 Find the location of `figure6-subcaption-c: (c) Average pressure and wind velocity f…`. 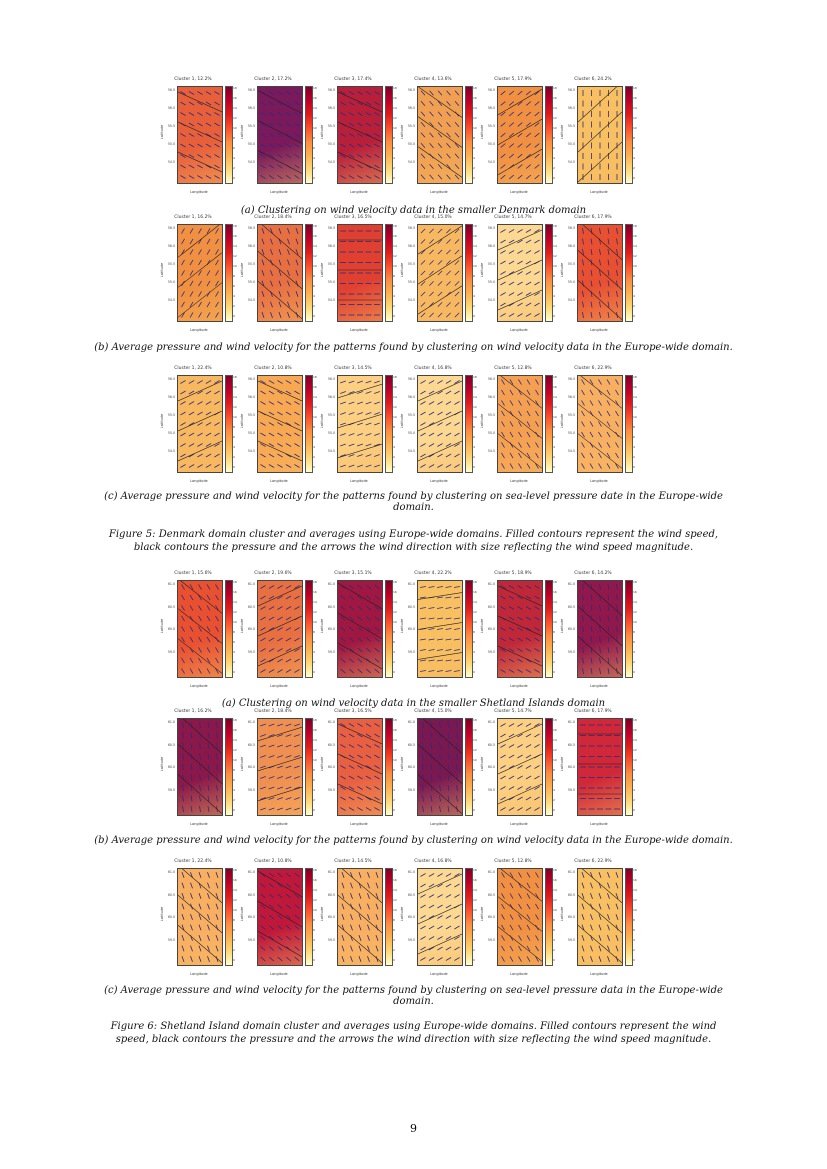

figure6-subcaption-c: (c) Average pressure and wind velocity f… is located at coordinates (413, 996).